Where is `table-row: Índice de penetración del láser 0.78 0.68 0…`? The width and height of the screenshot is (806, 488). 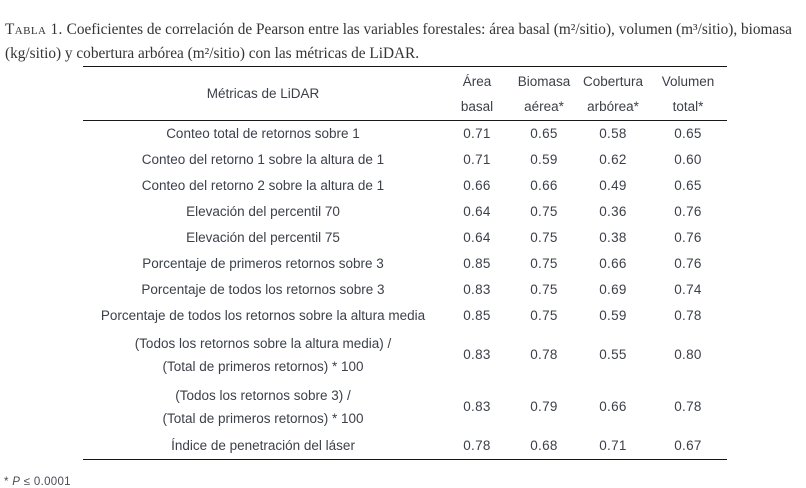 table-row: Índice de penetración del láser 0.78 0.68 0… is located at coordinates (405, 446).